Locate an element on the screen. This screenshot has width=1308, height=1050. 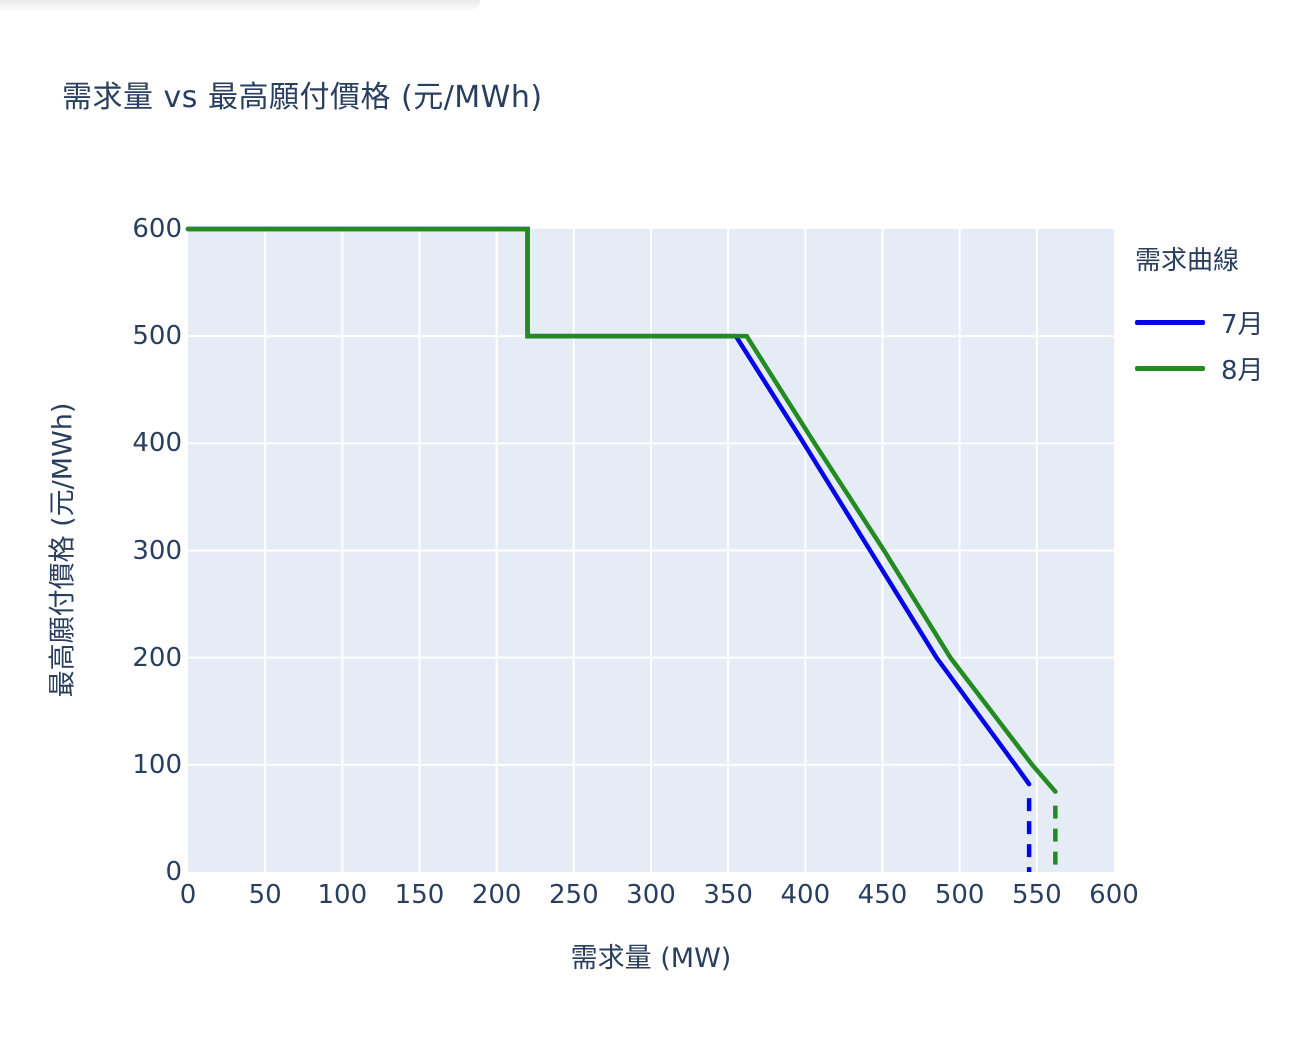
x-tick-label-150: 150 is located at coordinates (419, 895).